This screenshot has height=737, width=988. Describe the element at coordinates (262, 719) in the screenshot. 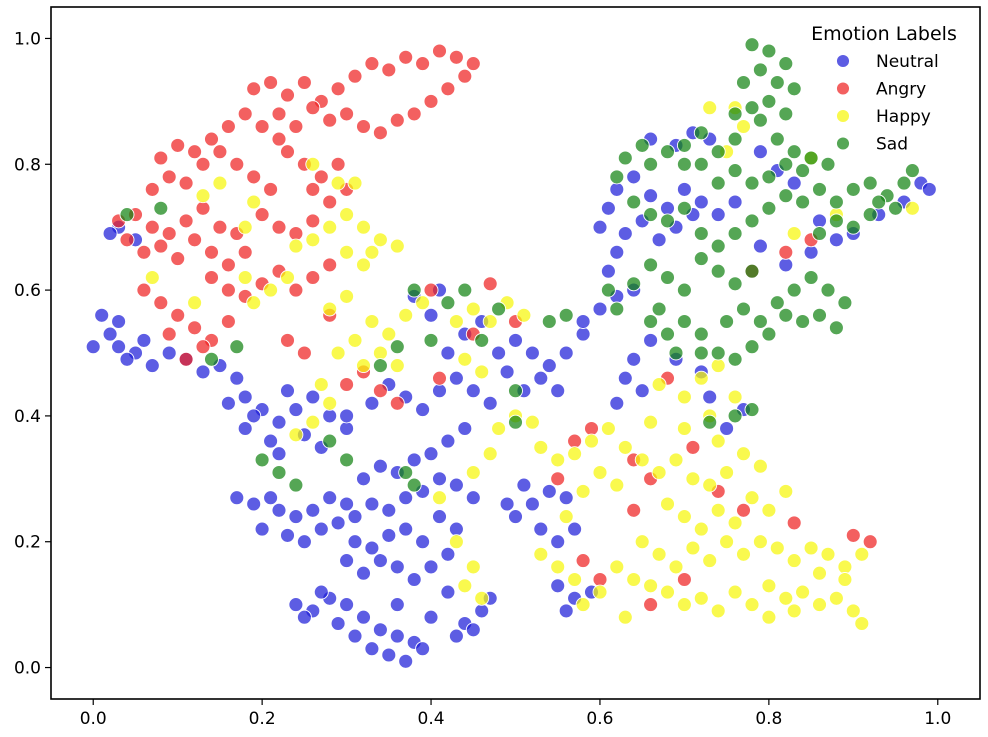

I see `x-tick-label: 0.2` at that location.